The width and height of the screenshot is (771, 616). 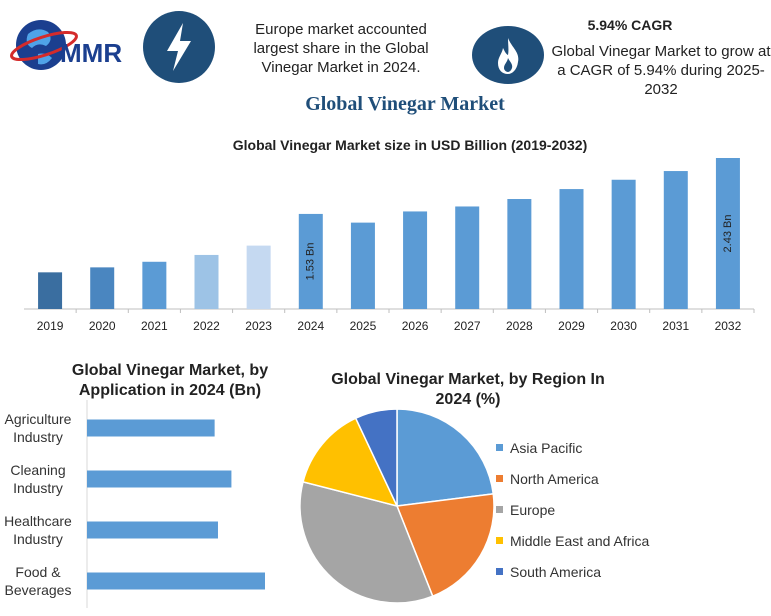 I want to click on mmr-logo: MMR, so click(x=73, y=45).